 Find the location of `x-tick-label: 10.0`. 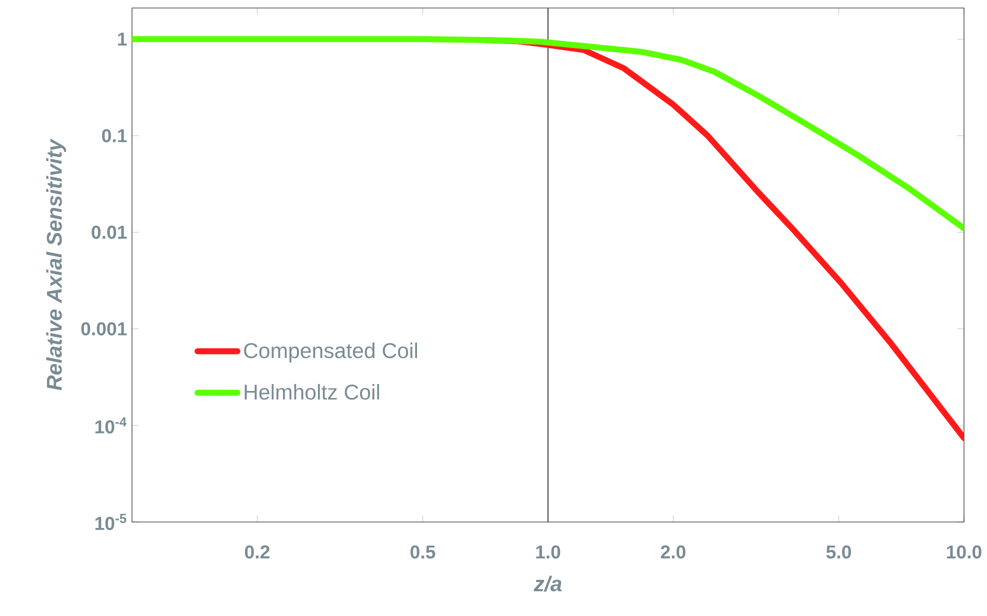

x-tick-label: 10.0 is located at coordinates (964, 552).